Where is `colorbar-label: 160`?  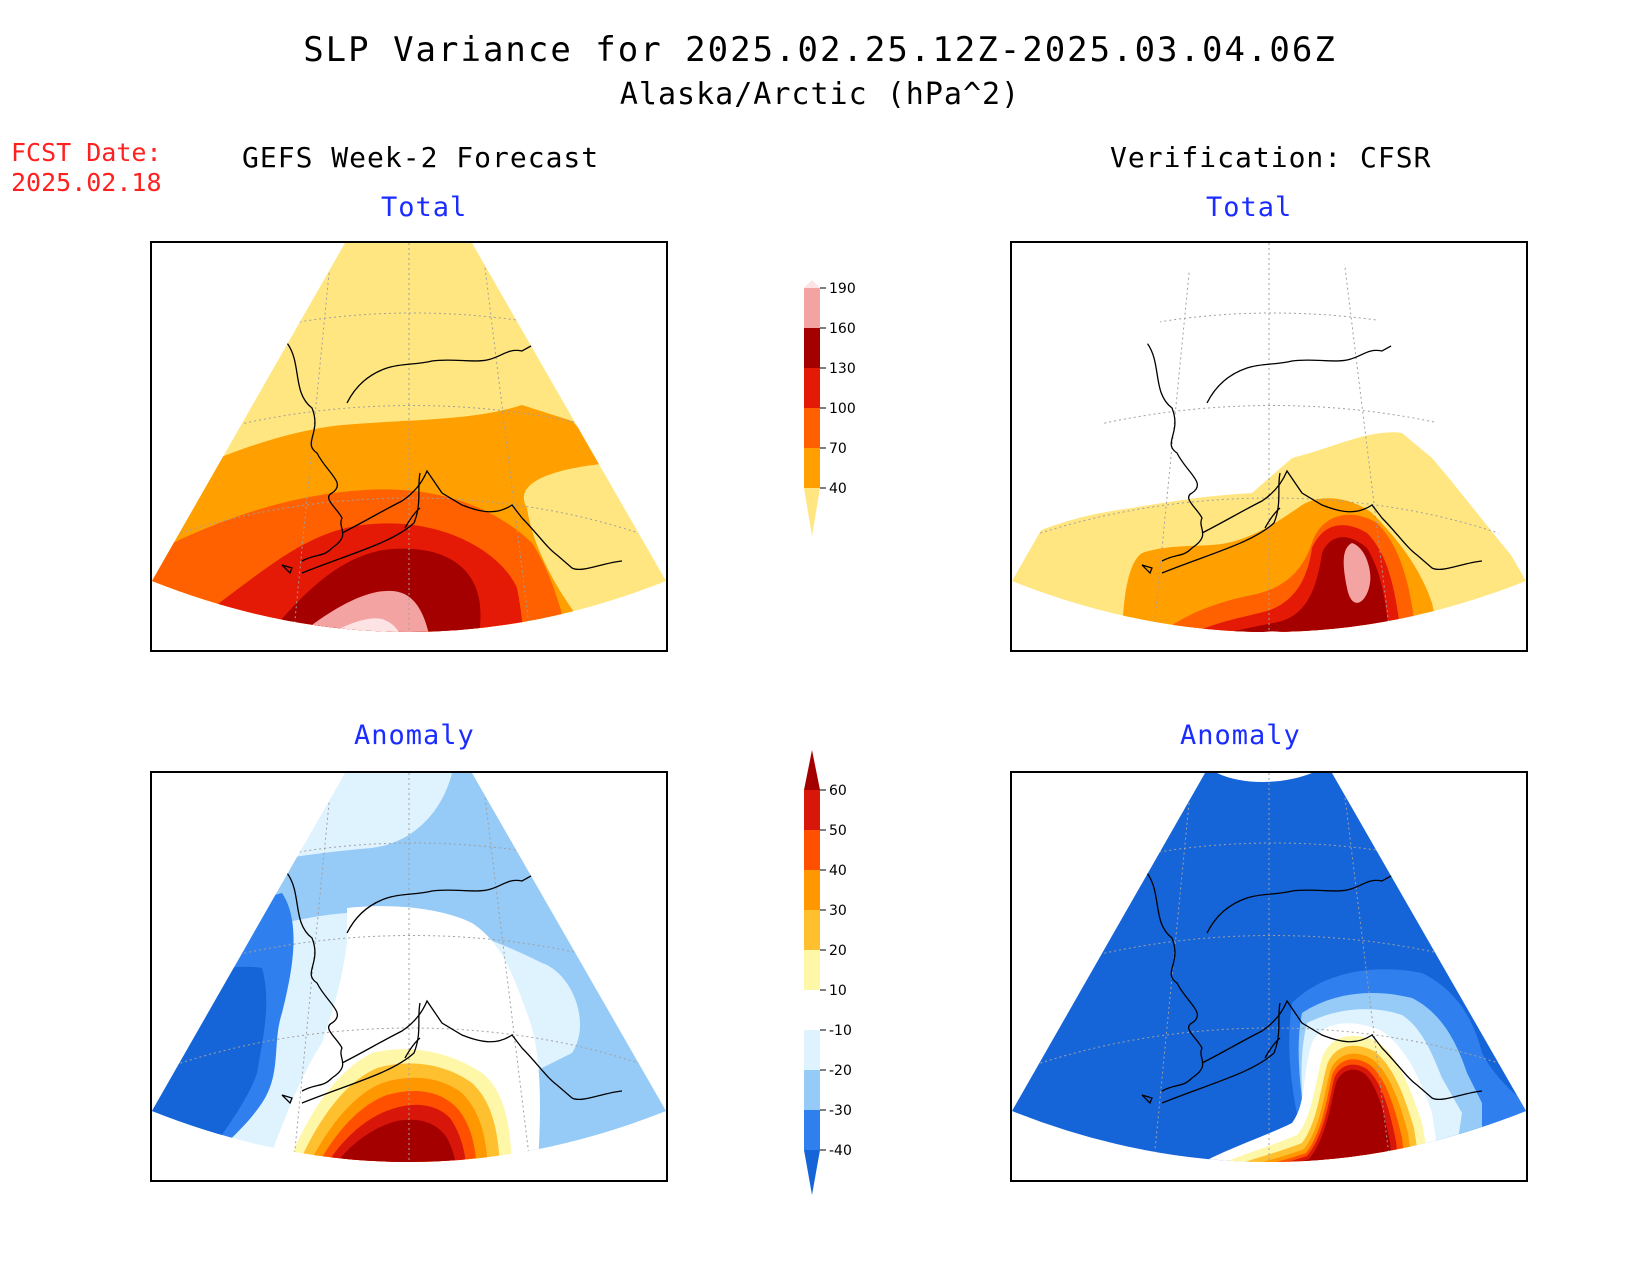
colorbar-label: 160 is located at coordinates (842, 329).